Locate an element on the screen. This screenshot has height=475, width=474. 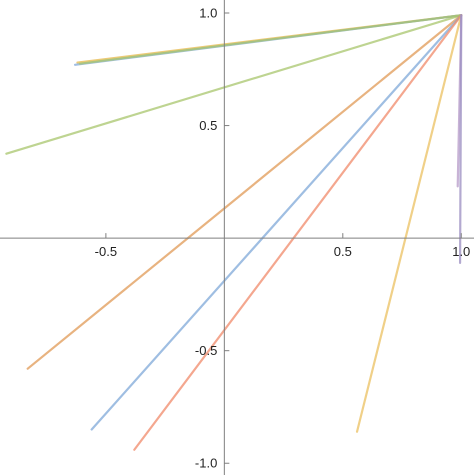
x-tick-label: 1.0 is located at coordinates (461, 251).